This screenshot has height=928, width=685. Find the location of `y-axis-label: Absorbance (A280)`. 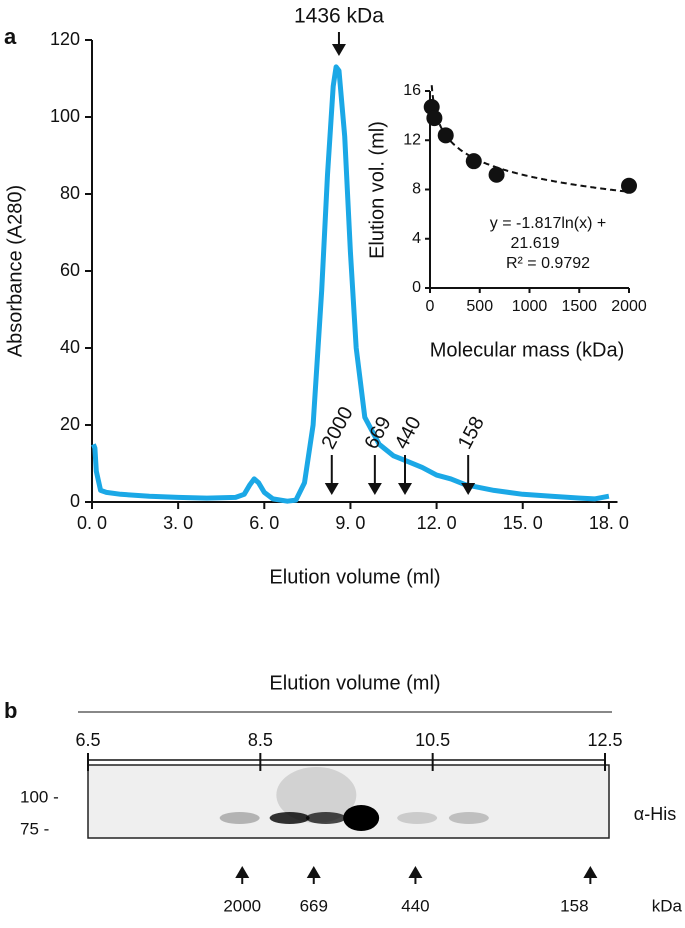

y-axis-label: Absorbance (A280) is located at coordinates (15, 271).